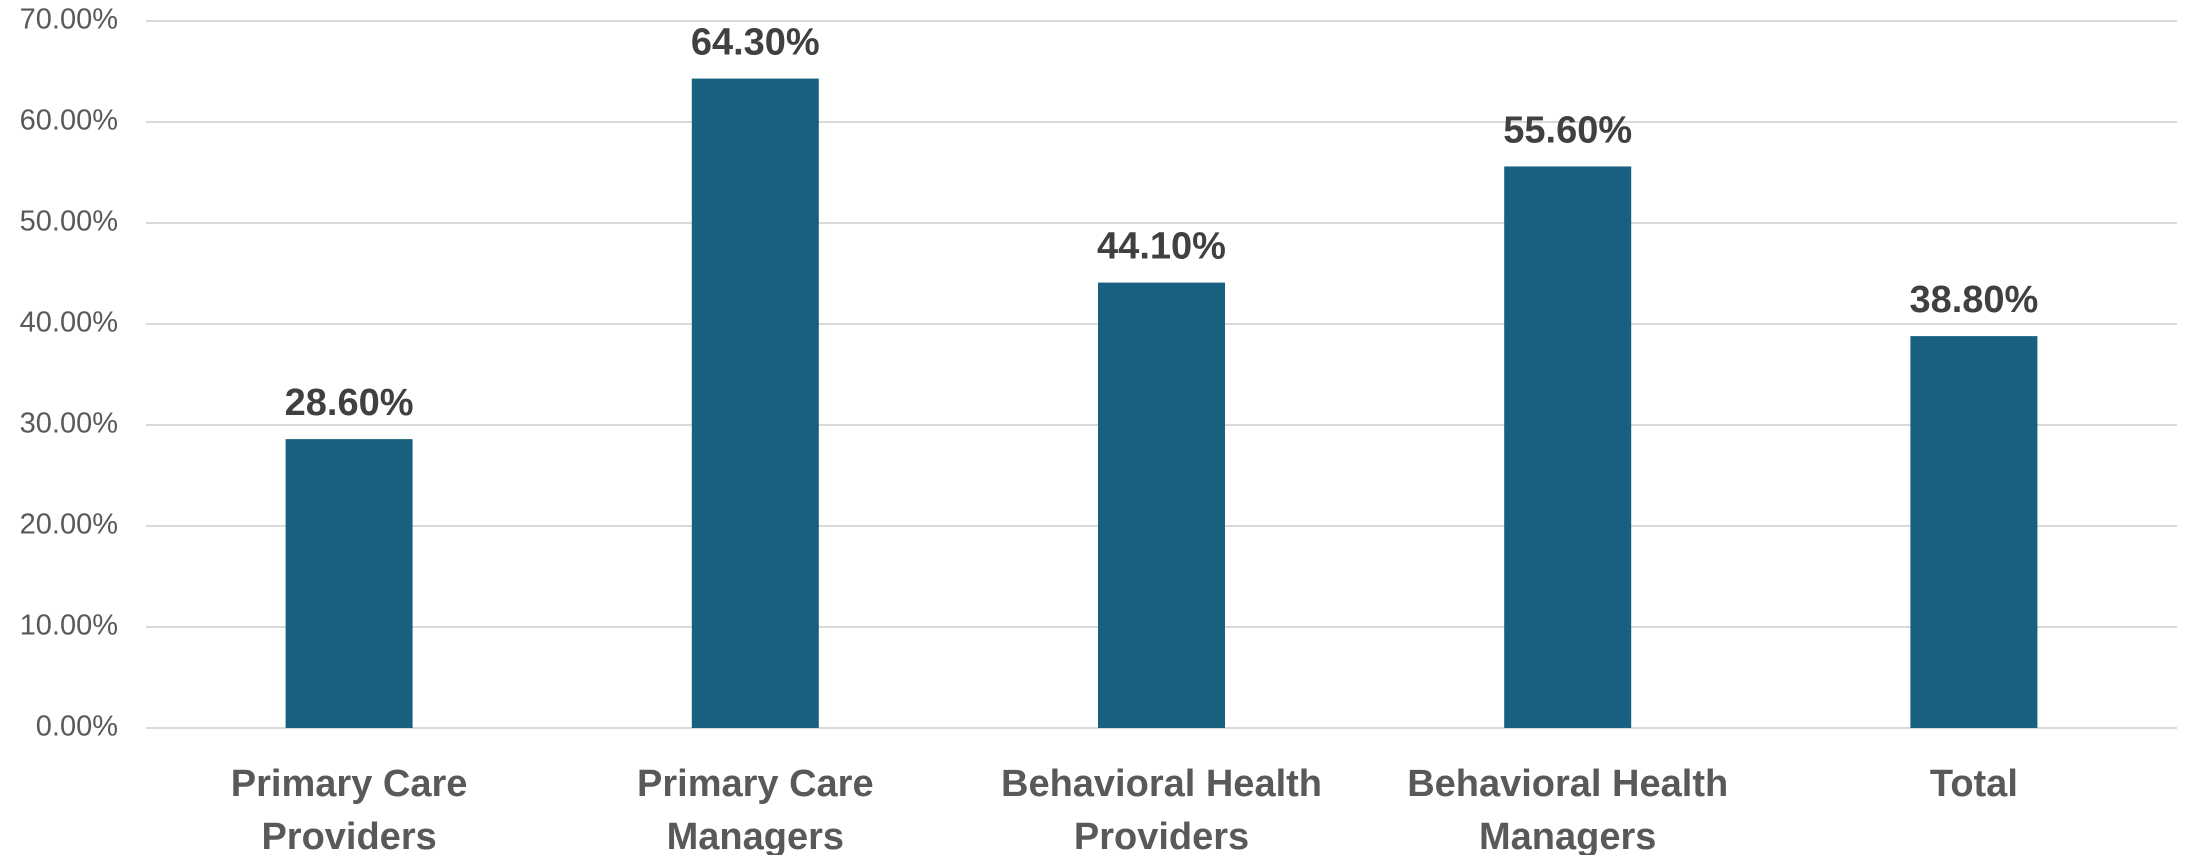  What do you see at coordinates (1567, 130) in the screenshot?
I see `data-label: 55.60%` at bounding box center [1567, 130].